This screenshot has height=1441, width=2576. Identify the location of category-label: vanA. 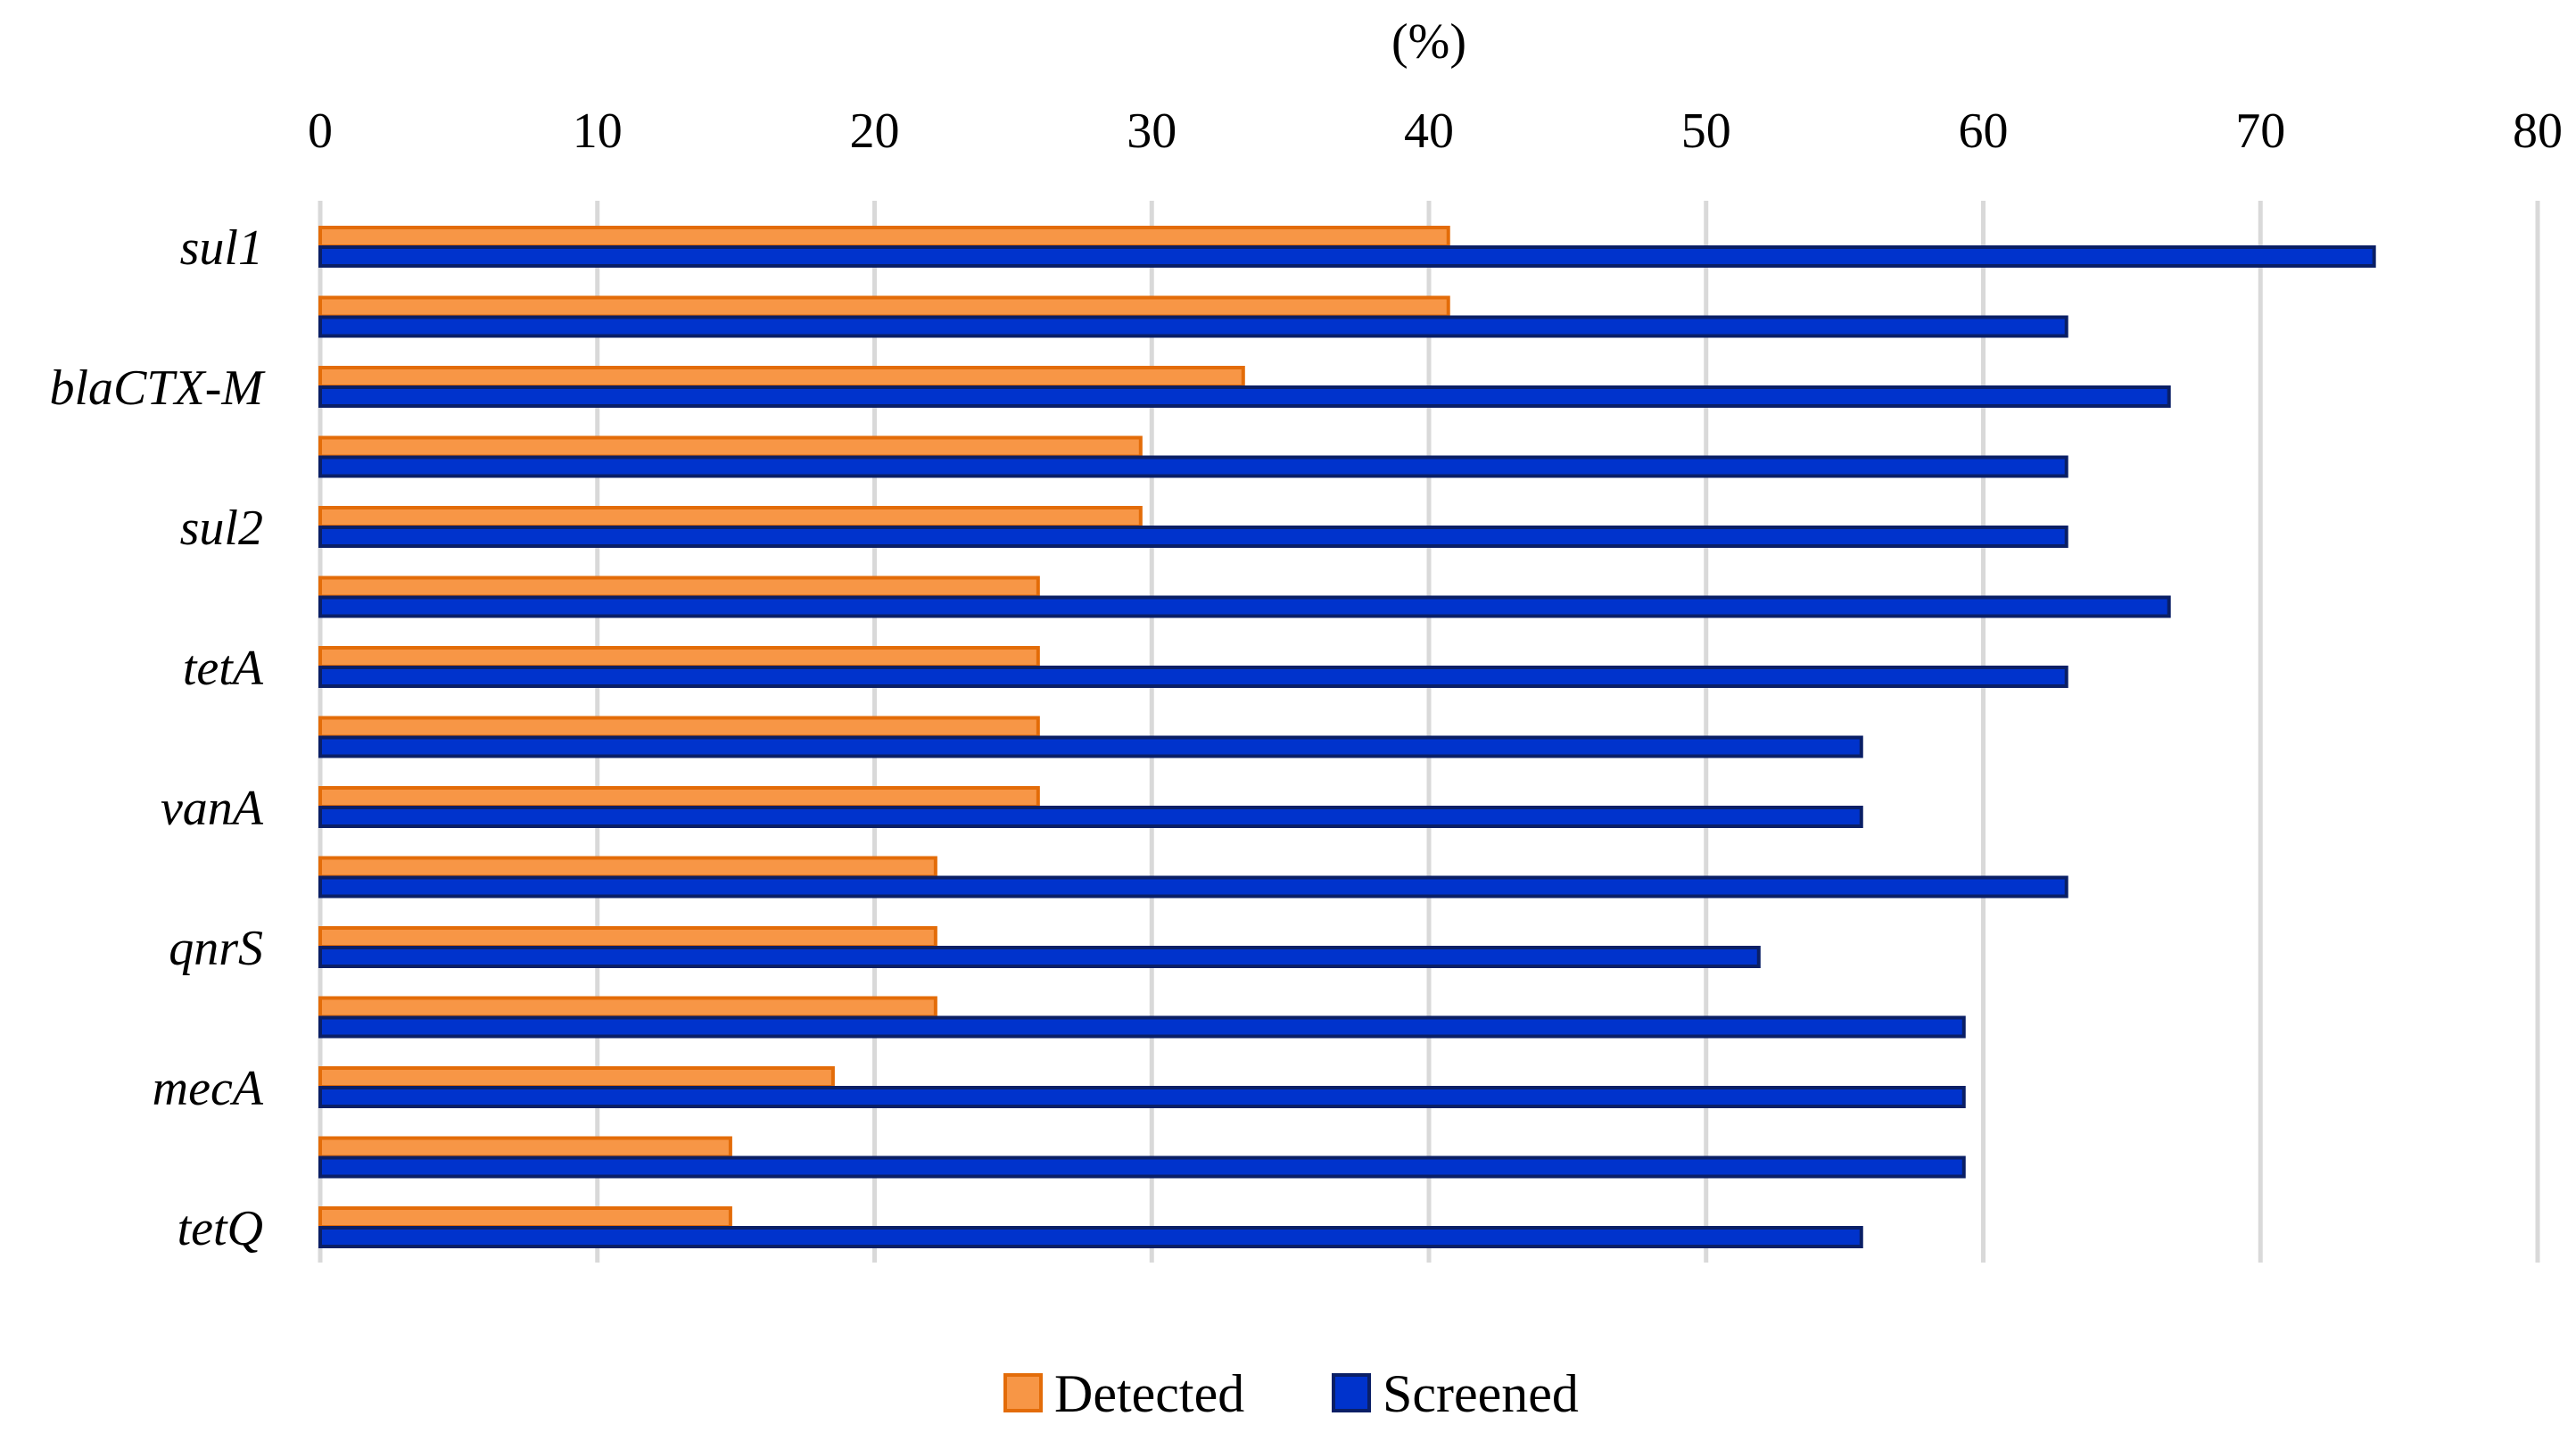
(213, 808).